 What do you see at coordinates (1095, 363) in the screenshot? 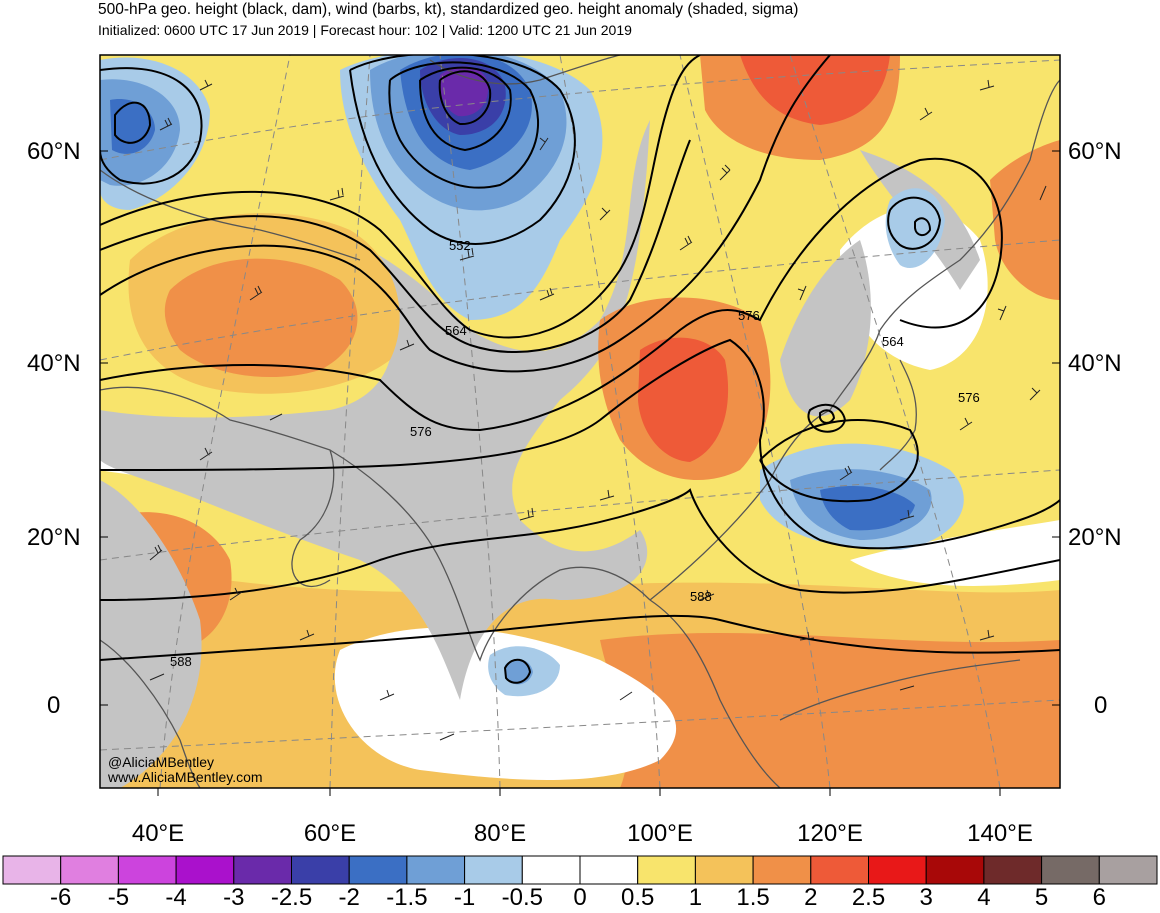
I see `lat-label-right: 40°N` at bounding box center [1095, 363].